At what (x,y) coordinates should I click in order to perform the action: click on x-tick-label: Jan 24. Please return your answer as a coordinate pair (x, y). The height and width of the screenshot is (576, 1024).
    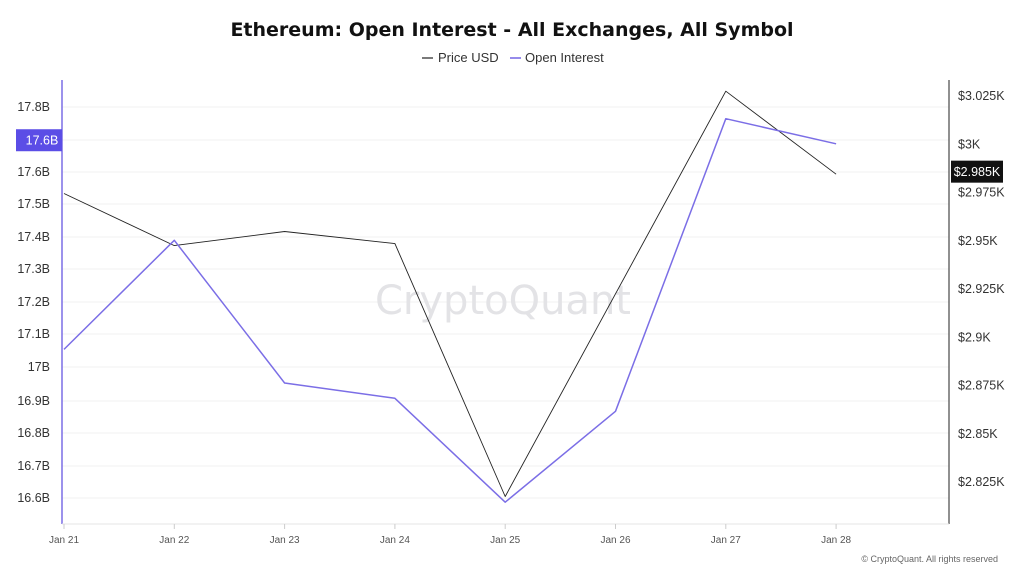
    Looking at the image, I should click on (395, 540).